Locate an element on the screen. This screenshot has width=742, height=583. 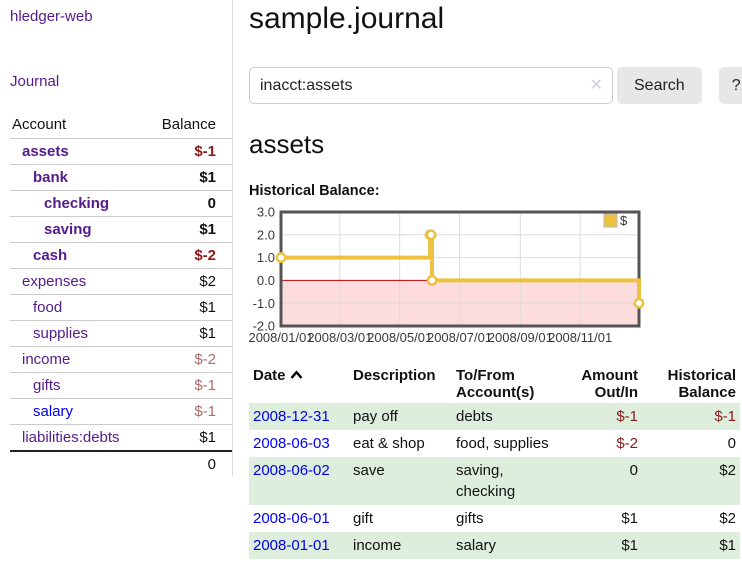
transaction-balance: $-1 is located at coordinates (725, 416).